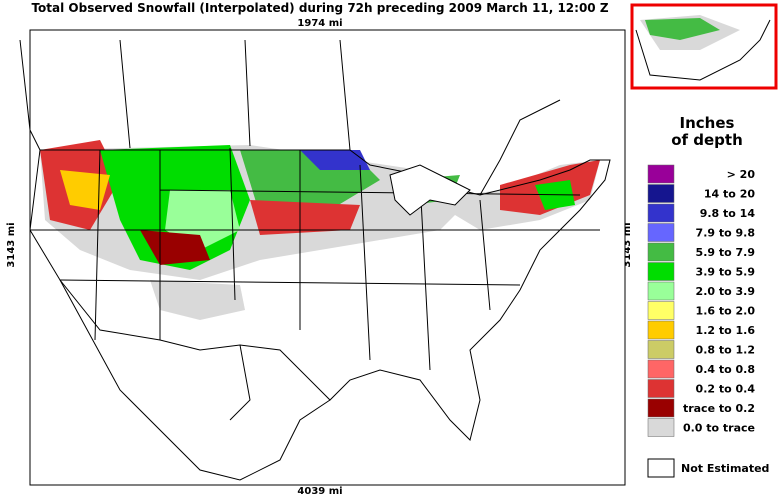  What do you see at coordinates (729, 194) in the screenshot?
I see `legend-label: 14 to 20` at bounding box center [729, 194].